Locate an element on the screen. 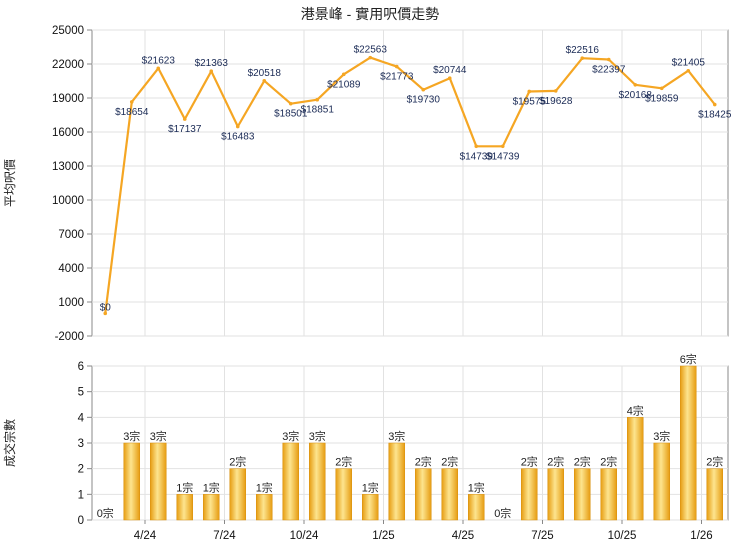  price-y-tick-label: 13000 is located at coordinates (68, 167).